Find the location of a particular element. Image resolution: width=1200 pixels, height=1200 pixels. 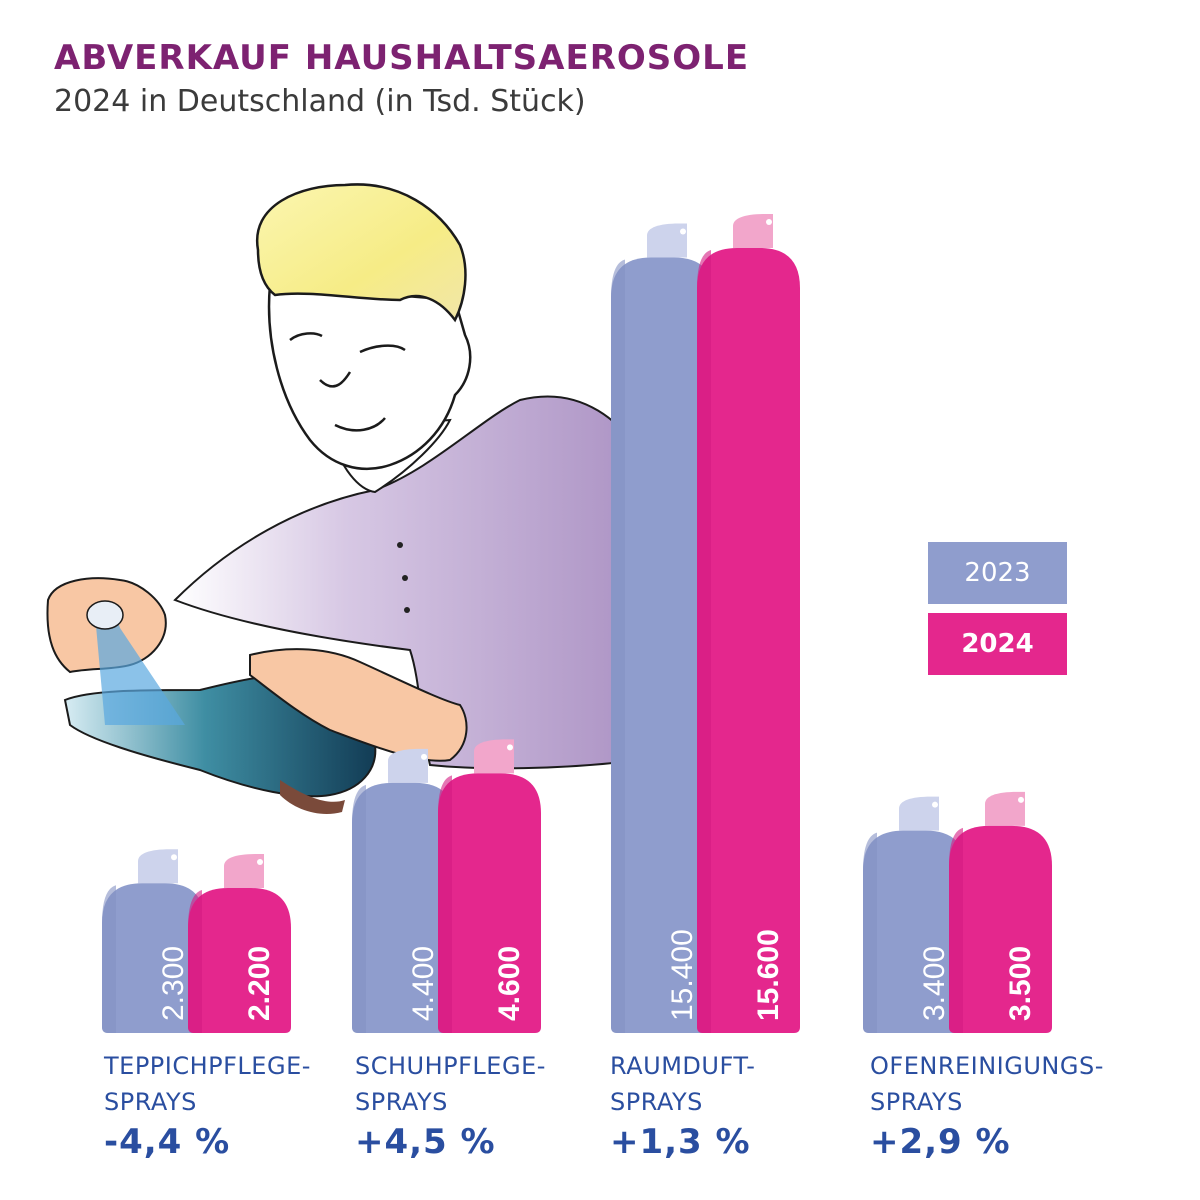

change-percent: +4,5 % is located at coordinates (425, 1142).